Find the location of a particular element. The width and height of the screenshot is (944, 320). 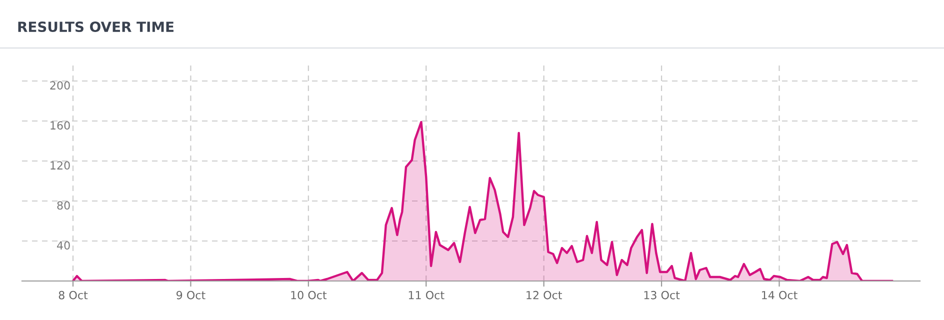

chart-title: RESULTS OVER TIME is located at coordinates (96, 27).